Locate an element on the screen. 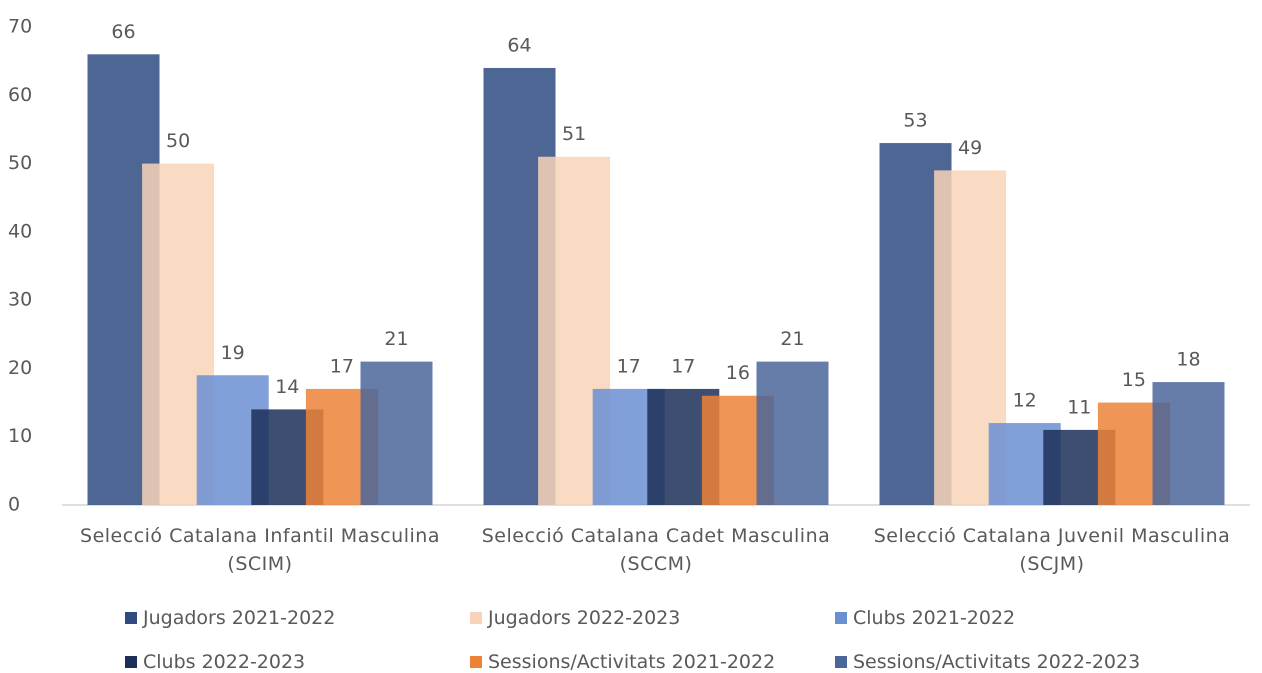 This screenshot has width=1262, height=673. legend-item: Jugadors 2022-2023 is located at coordinates (575, 618).